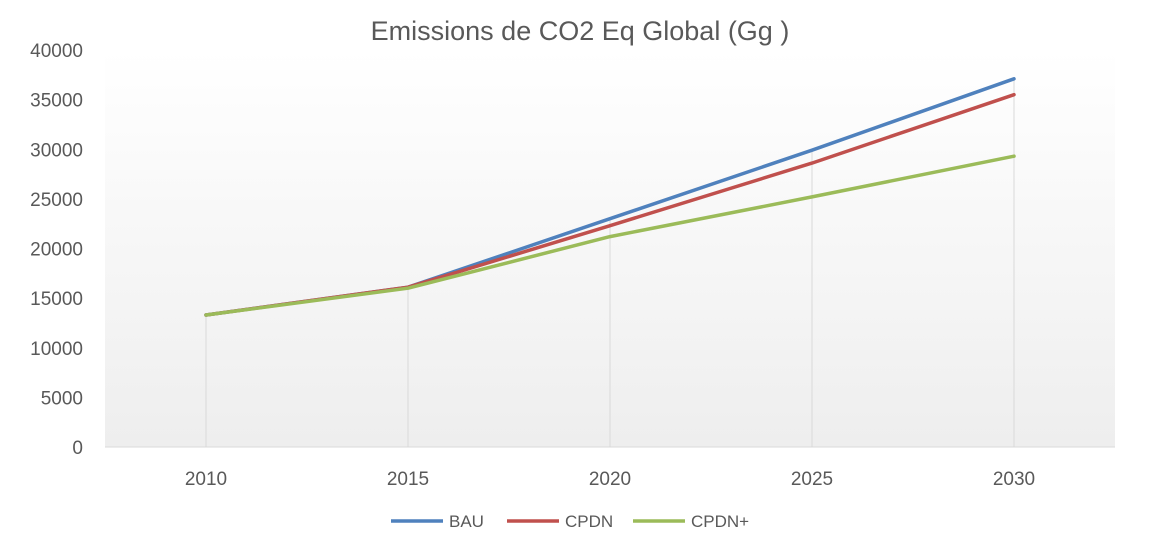 The image size is (1156, 546). Describe the element at coordinates (720, 521) in the screenshot. I see `legend-label: CPDN+` at that location.